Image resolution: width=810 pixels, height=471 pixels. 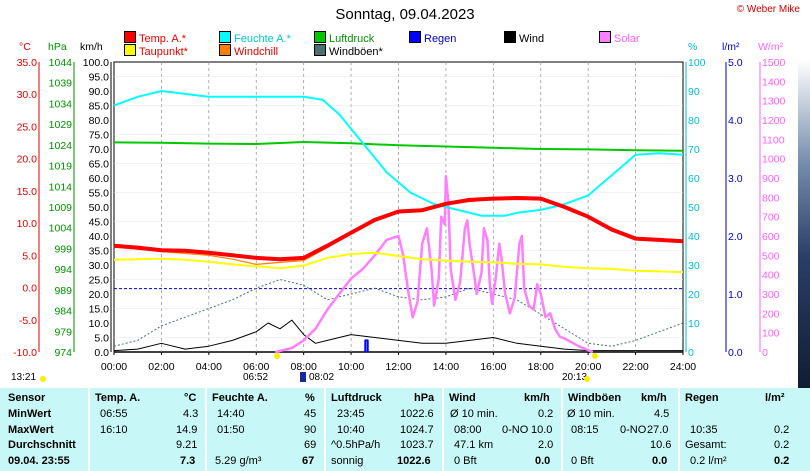 What do you see at coordinates (424, 398) in the screenshot?
I see `header-pressure-unit: hPa` at bounding box center [424, 398].